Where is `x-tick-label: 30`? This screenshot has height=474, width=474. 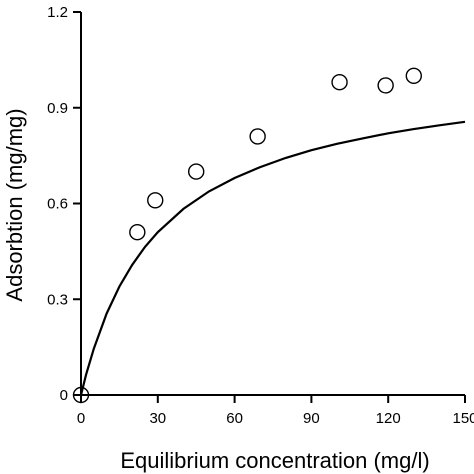 x-tick-label: 30 is located at coordinates (157, 418).